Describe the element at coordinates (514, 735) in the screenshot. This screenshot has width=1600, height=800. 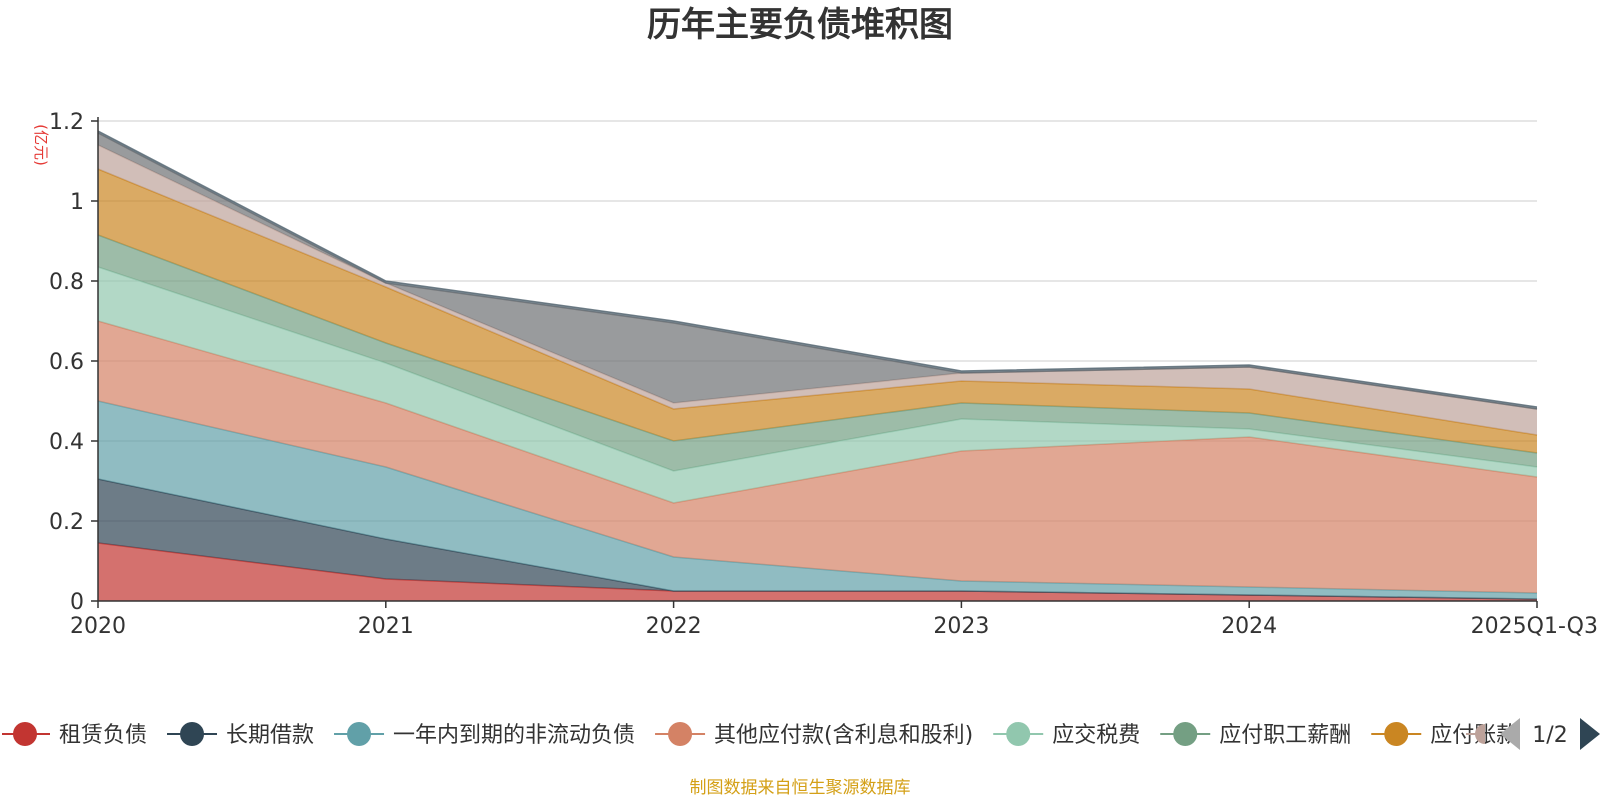
I see `legend-label: 一年内到期的非流动负债` at that location.